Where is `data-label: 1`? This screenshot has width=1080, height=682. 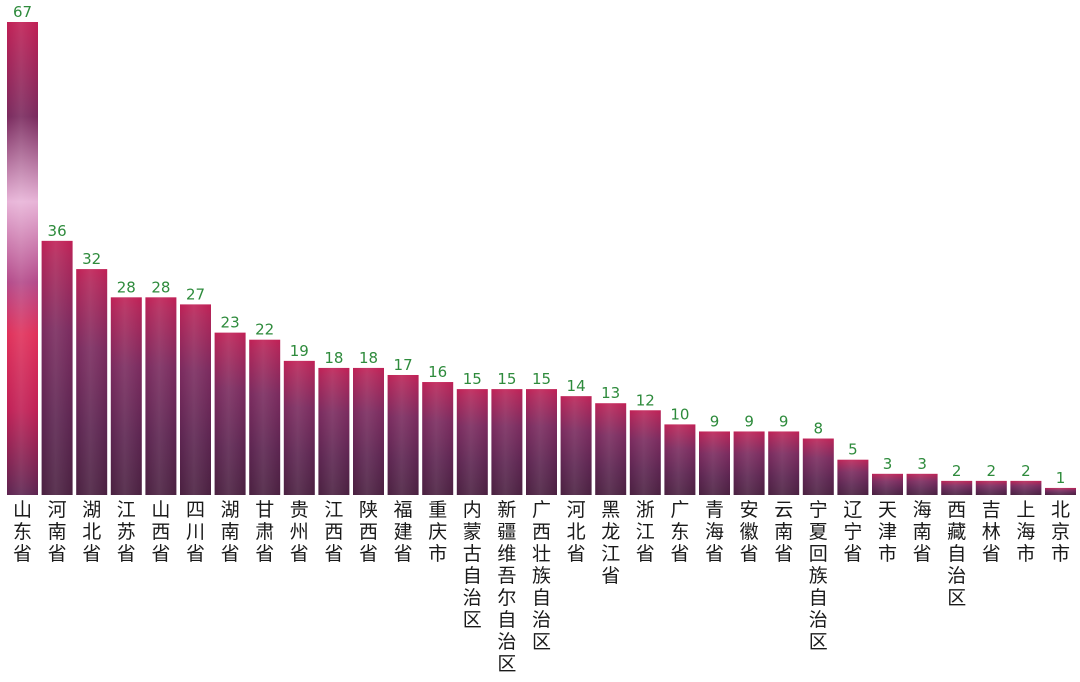
data-label: 1 is located at coordinates (1061, 478).